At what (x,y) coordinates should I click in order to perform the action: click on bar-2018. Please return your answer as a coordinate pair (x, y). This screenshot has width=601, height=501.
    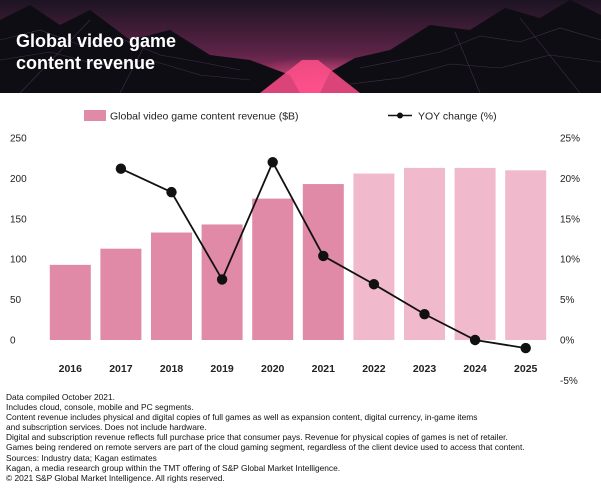
    Looking at the image, I should click on (171, 286).